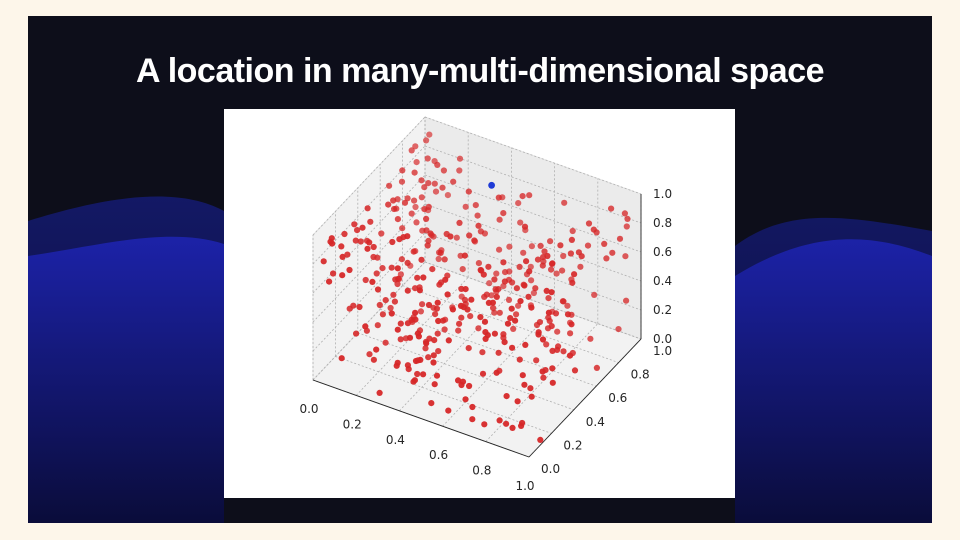  I want to click on y-tick-label: 0.6, so click(617, 398).